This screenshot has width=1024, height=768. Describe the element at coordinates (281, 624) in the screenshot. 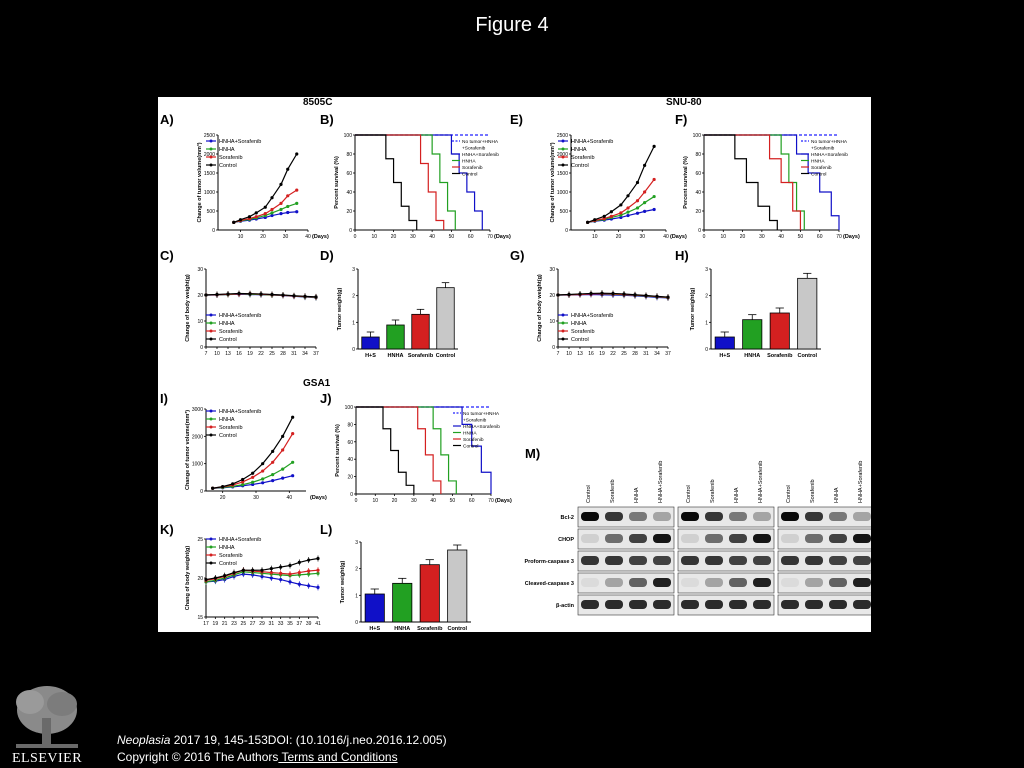

I see `x-tick-label: 33` at that location.